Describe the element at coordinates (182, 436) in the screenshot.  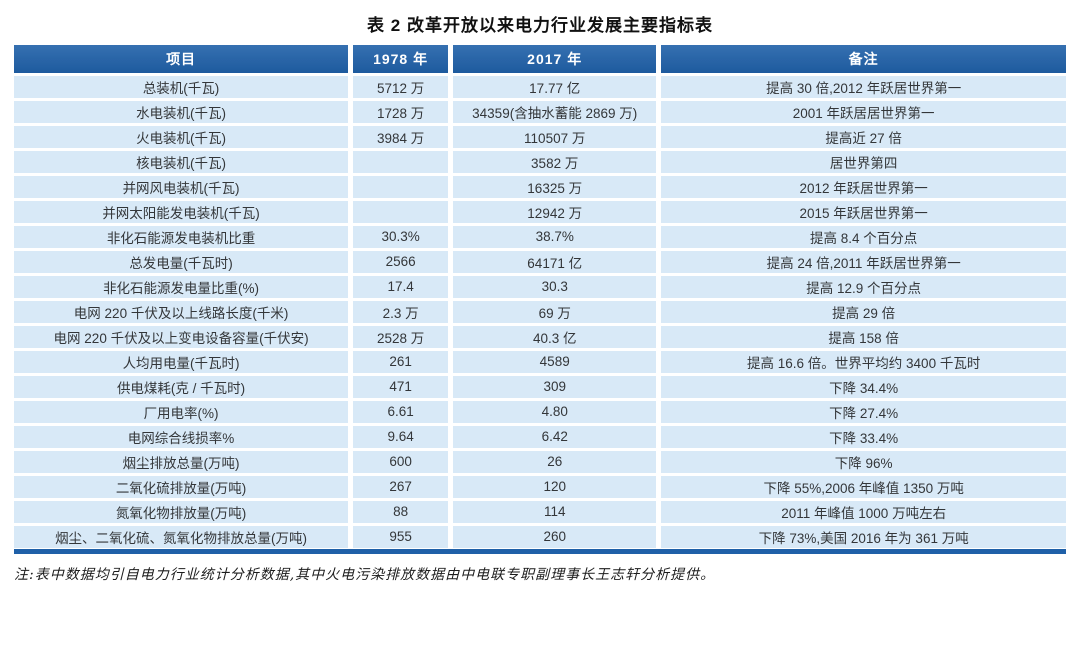
I see `item-cell: 电网综合线损率%` at that location.